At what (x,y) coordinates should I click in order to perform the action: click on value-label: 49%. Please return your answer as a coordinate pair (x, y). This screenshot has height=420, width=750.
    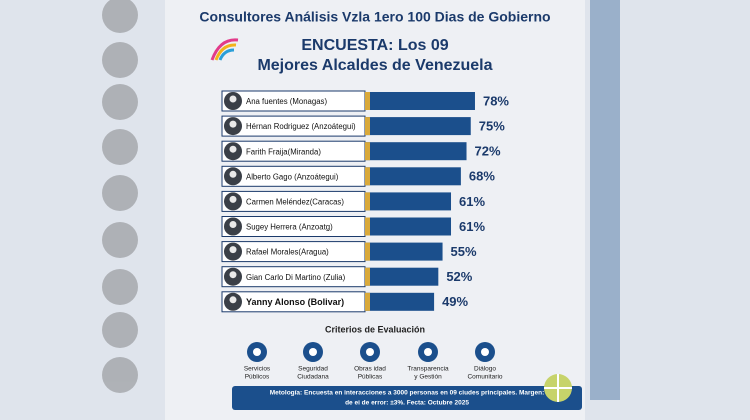
    Looking at the image, I should click on (455, 301).